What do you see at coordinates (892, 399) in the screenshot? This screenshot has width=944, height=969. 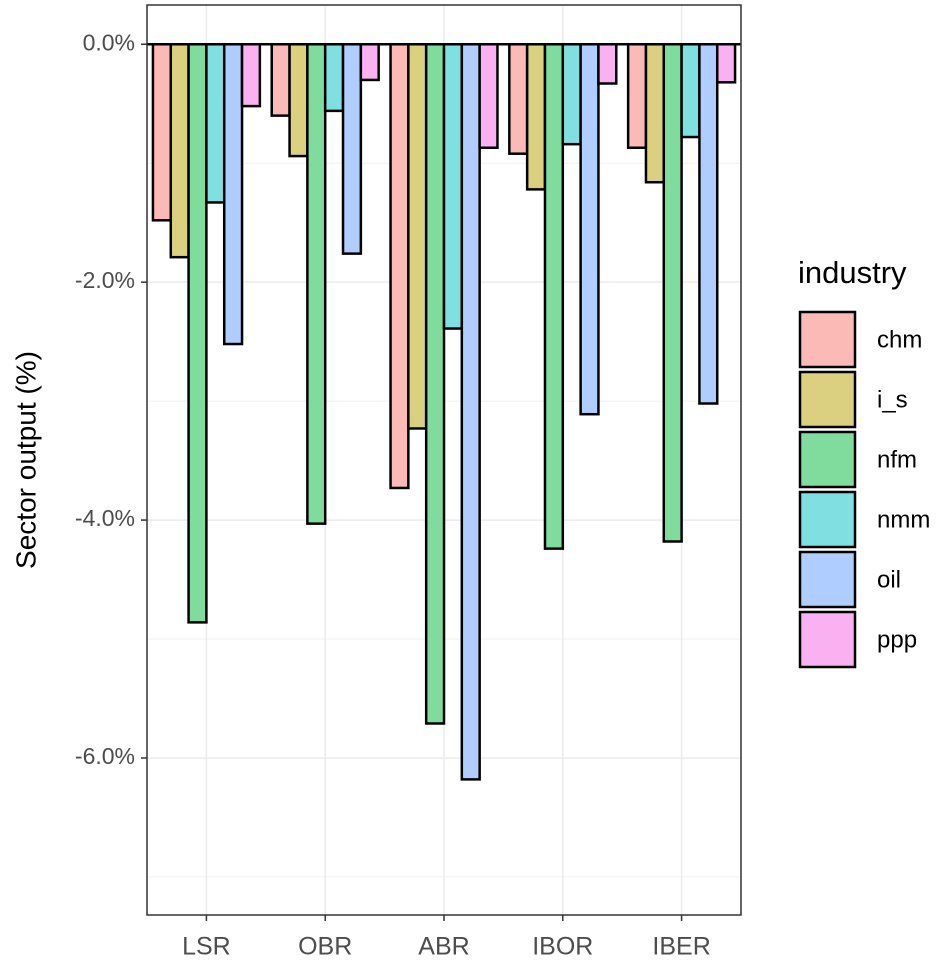 I see `legend-label: i_s` at bounding box center [892, 399].